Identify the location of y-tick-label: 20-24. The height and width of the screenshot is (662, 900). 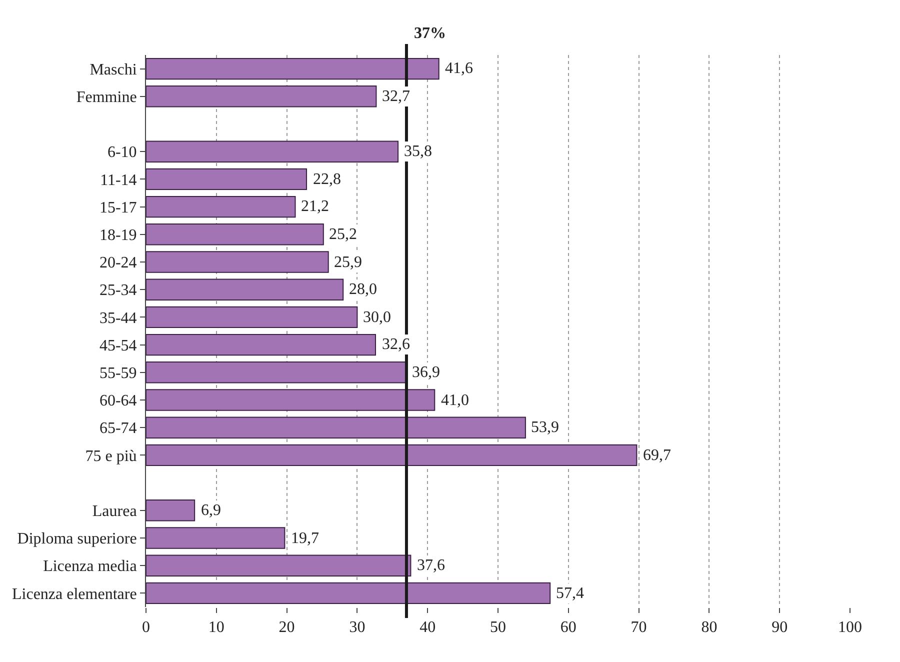
(118, 263).